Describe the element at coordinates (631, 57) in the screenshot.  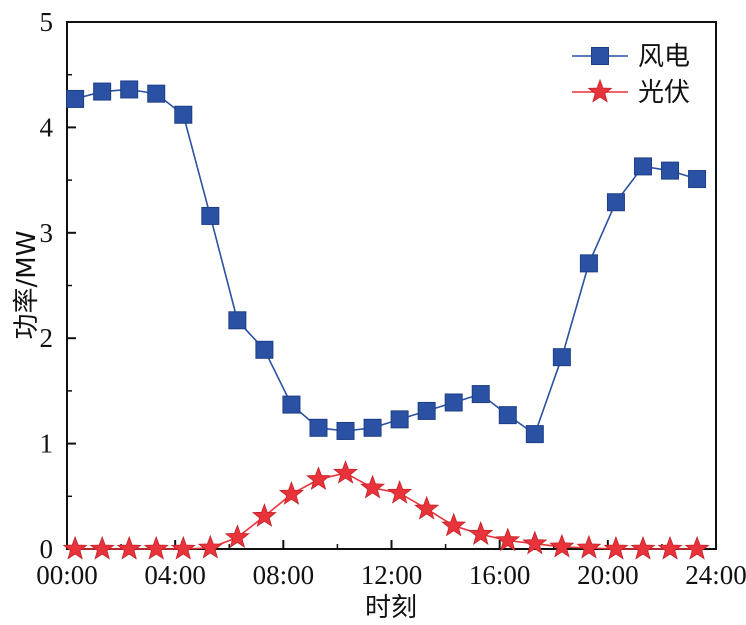
I see `legend-item: 风电` at that location.